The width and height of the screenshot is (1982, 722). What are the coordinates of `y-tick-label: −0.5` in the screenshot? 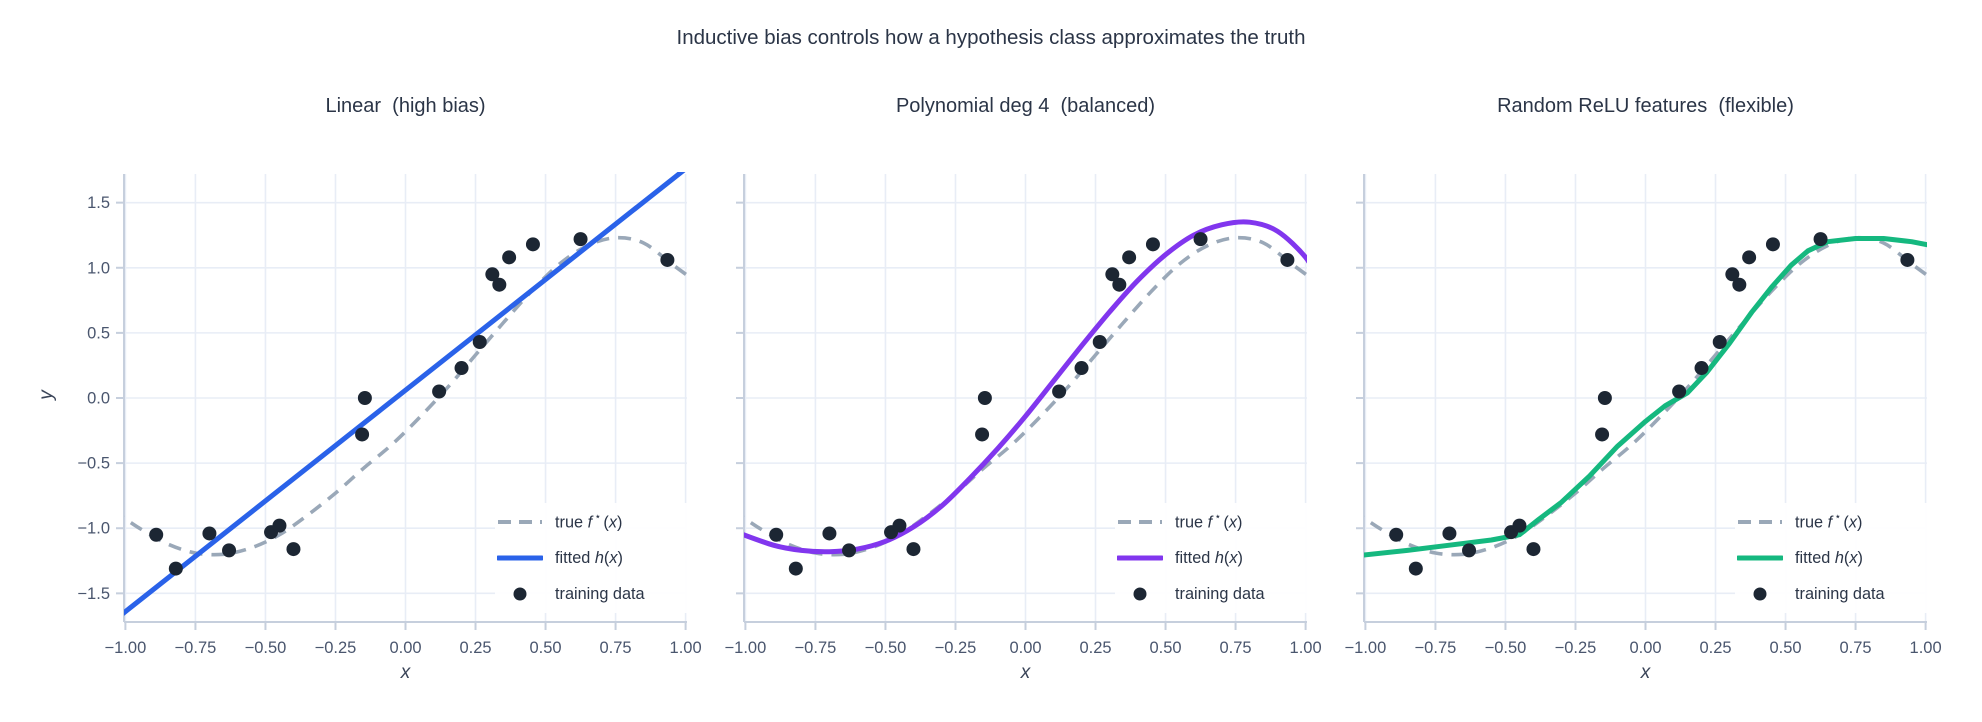 It's located at (93, 464).